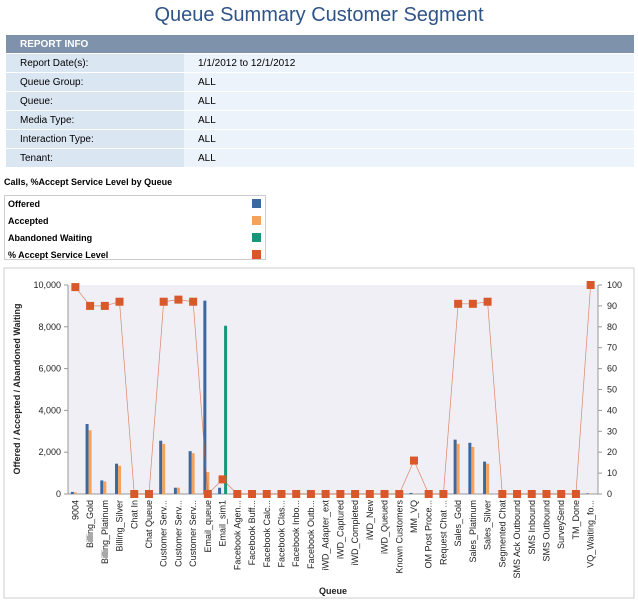 This screenshot has width=638, height=600. What do you see at coordinates (95, 120) in the screenshot?
I see `info-label: Media Type:` at bounding box center [95, 120].